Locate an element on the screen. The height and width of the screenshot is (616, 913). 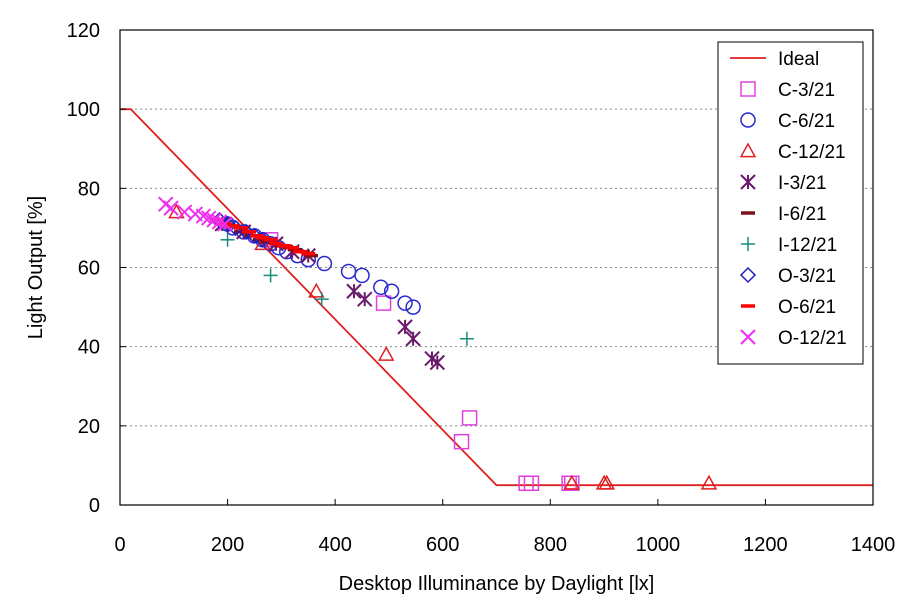
x-tick-label: 1400 is located at coordinates (873, 545).